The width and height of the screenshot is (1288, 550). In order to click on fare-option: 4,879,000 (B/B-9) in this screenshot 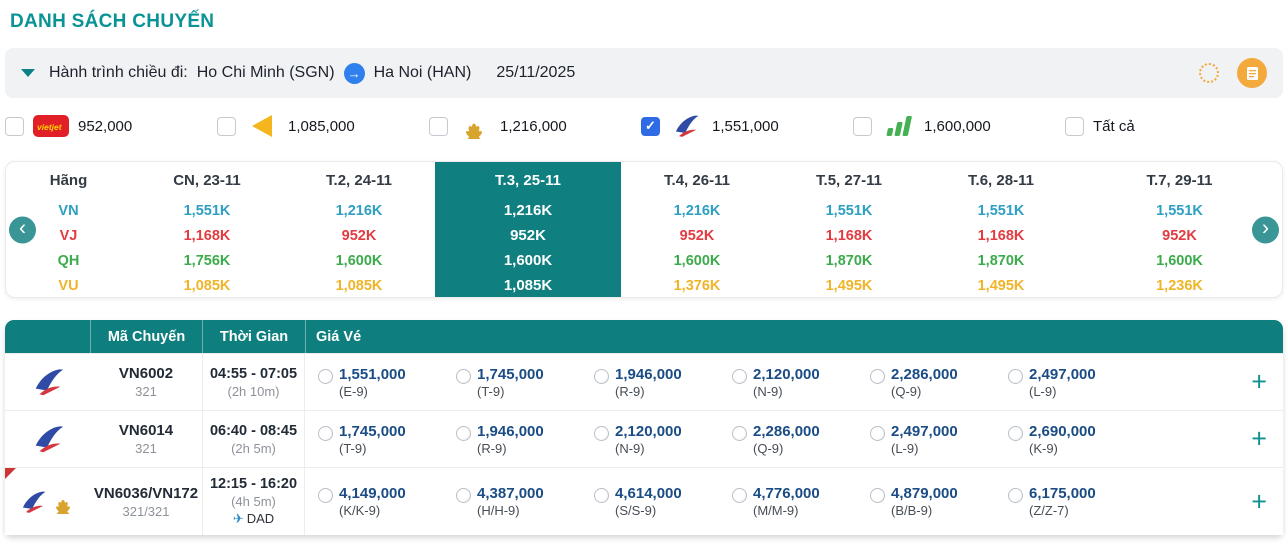, I will do `click(939, 501)`.